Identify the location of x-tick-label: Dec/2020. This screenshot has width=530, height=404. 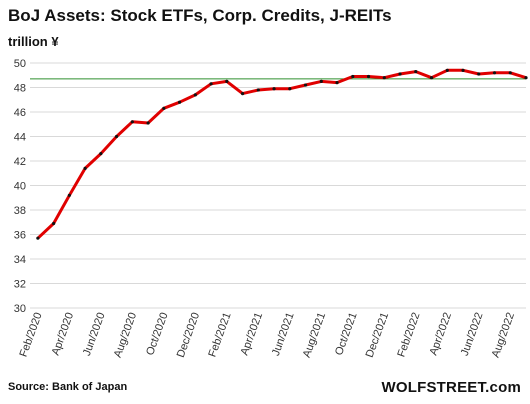
(188, 335).